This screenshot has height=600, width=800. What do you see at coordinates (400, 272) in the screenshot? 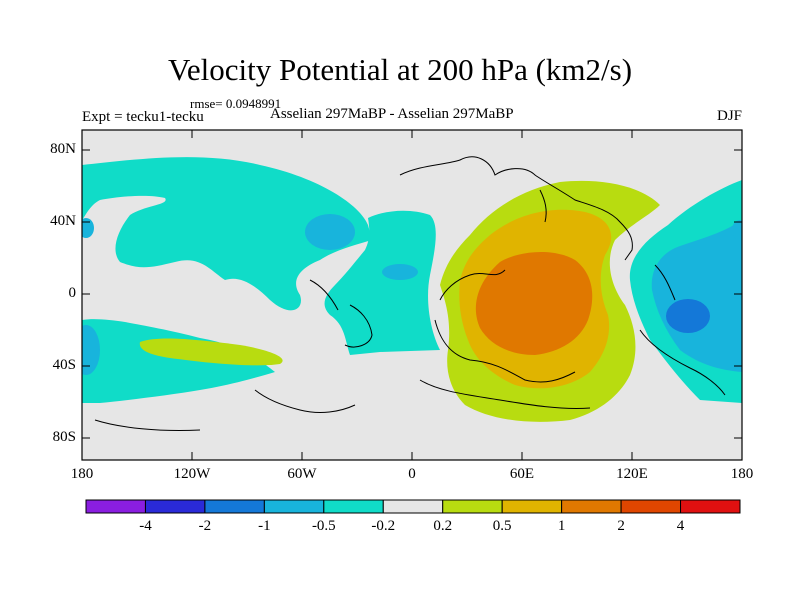
I see `blue-patch-atlantic` at bounding box center [400, 272].